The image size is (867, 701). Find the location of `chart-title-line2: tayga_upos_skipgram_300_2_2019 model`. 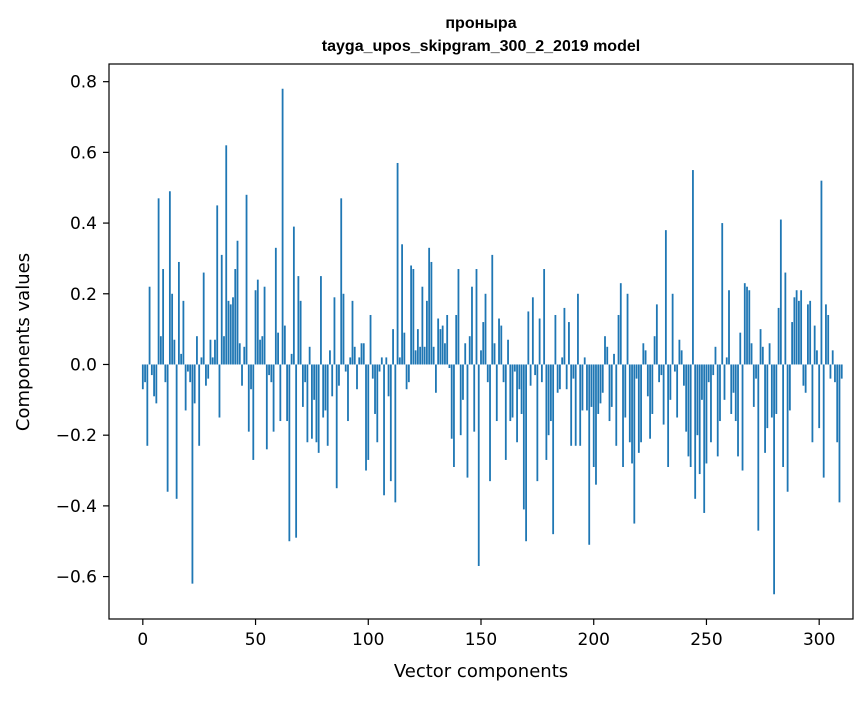

chart-title-line2: tayga_upos_skipgram_300_2_2019 model is located at coordinates (481, 46).